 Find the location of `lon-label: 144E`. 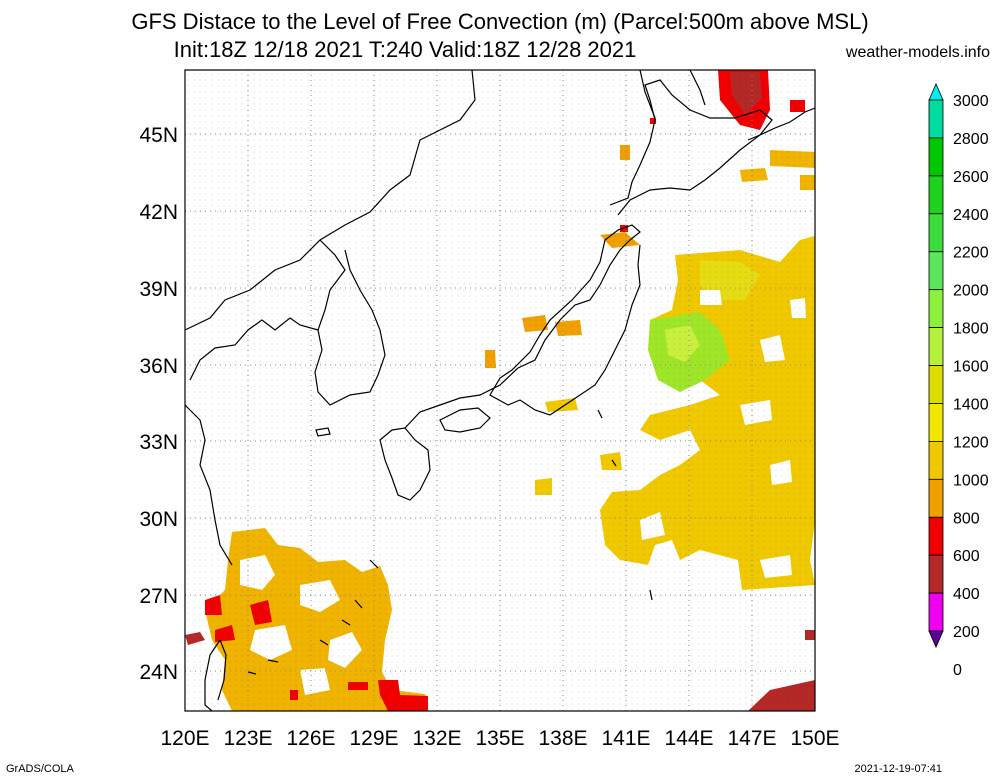

lon-label: 144E is located at coordinates (688, 738).